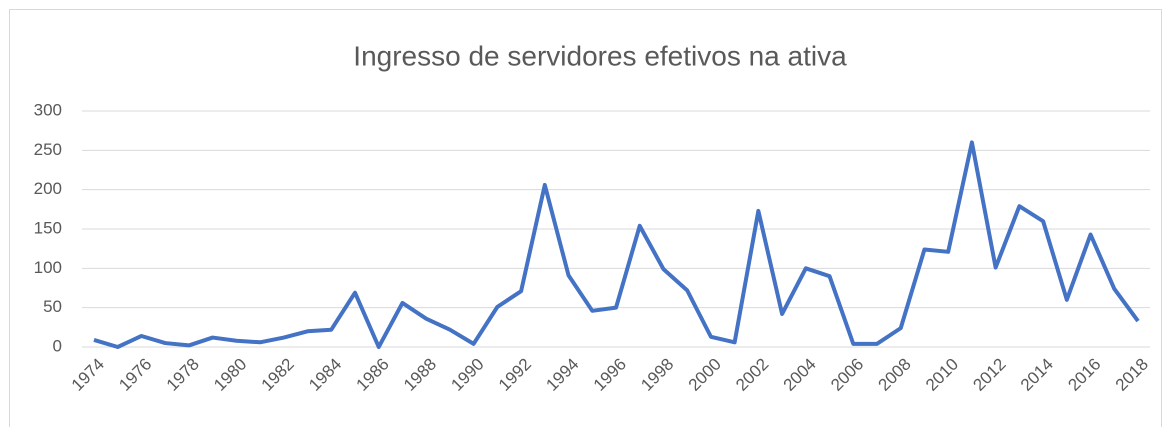 This screenshot has width=1172, height=427. I want to click on x-tick-label: 2004, so click(800, 375).